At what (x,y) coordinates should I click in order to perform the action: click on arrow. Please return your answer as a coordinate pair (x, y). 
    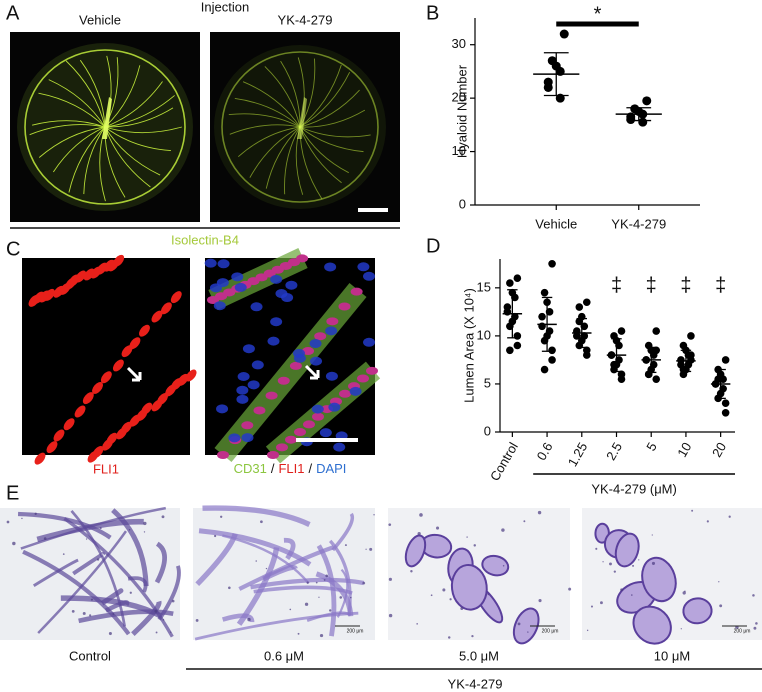
    Looking at the image, I should click on (312, 372).